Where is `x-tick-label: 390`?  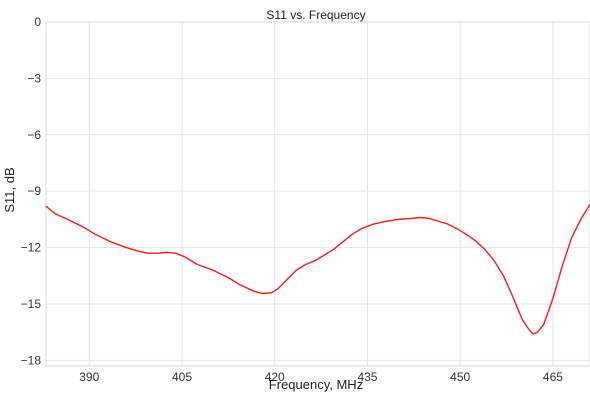 x-tick-label: 390 is located at coordinates (89, 377).